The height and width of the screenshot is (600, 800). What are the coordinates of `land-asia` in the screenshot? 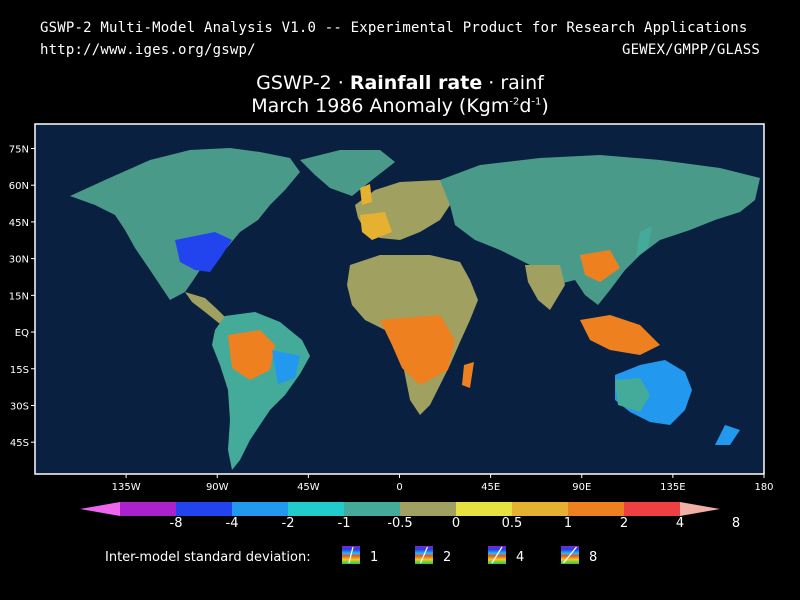 It's located at (600, 230).